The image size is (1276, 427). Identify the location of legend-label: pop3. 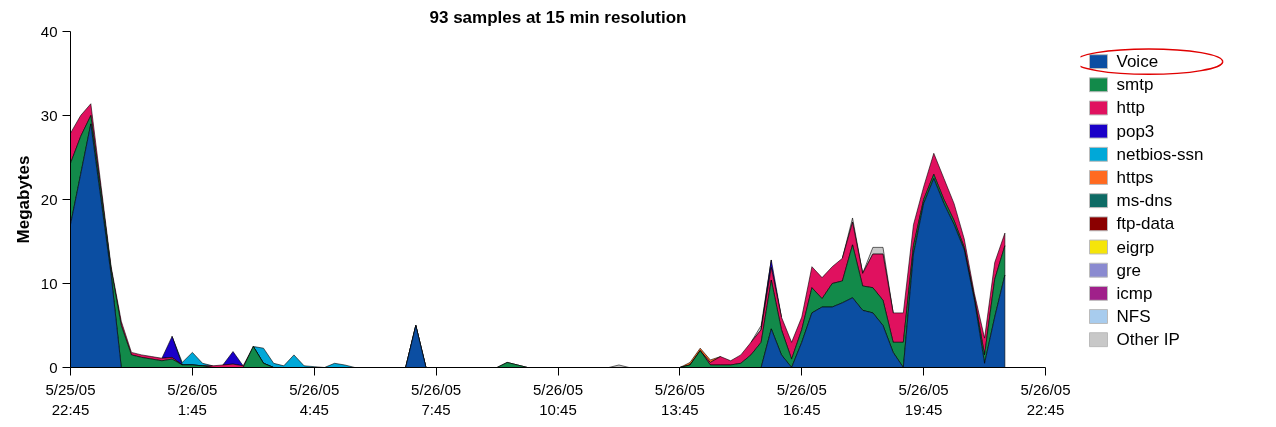
(1135, 131).